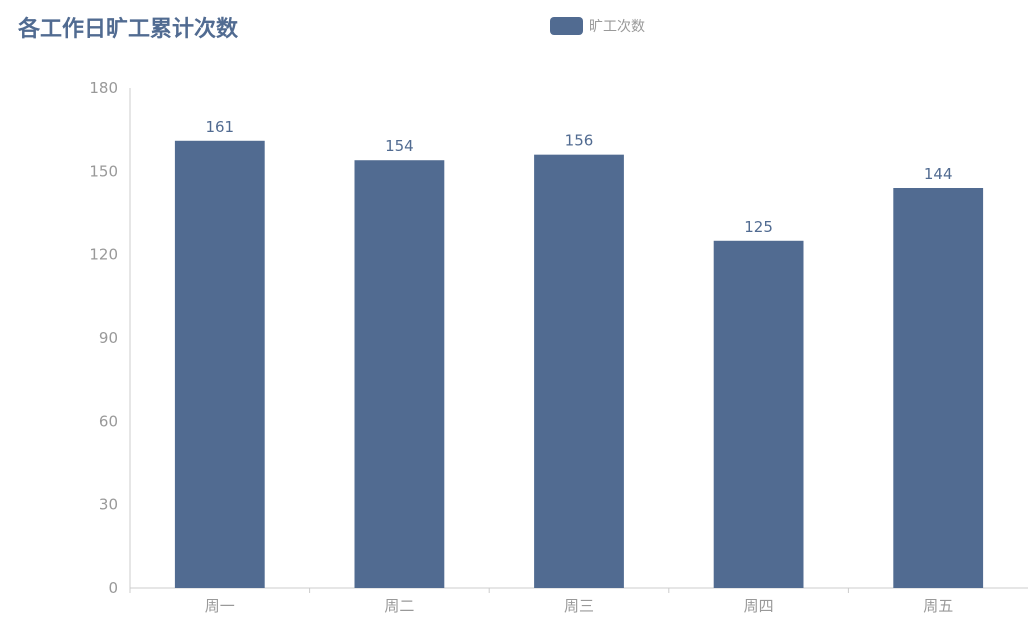 This screenshot has width=1033, height=617. I want to click on y-tick-label: 180, so click(103, 88).